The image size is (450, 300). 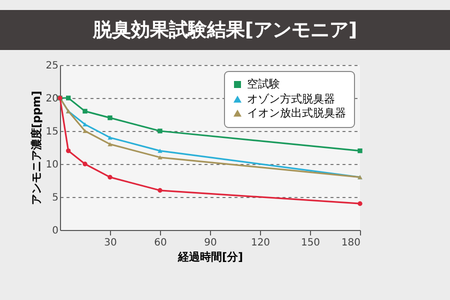 What do you see at coordinates (210, 243) in the screenshot?
I see `x-tick-label: 90` at bounding box center [210, 243].